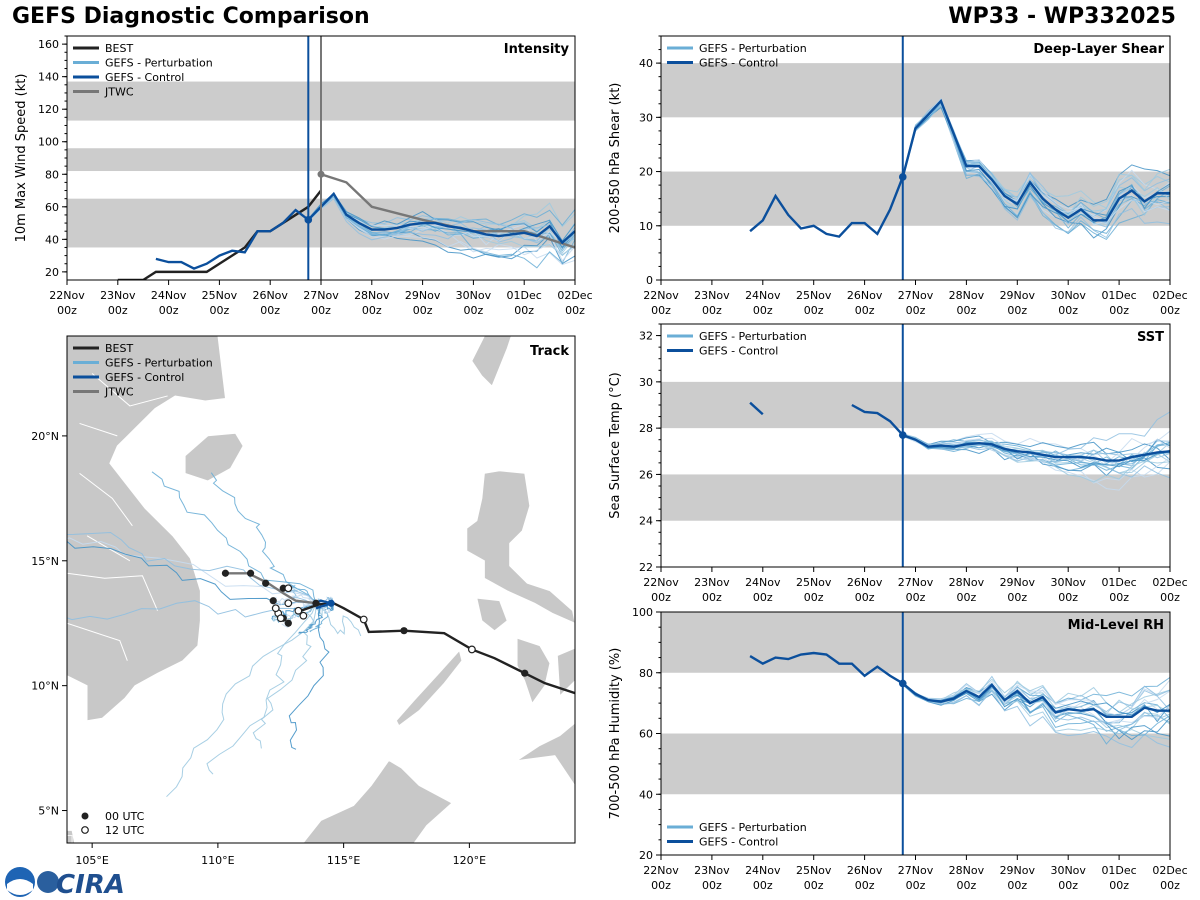 The image size is (1200, 900). Describe the element at coordinates (90, 885) in the screenshot. I see `cira-logo-text: CIRA` at that location.